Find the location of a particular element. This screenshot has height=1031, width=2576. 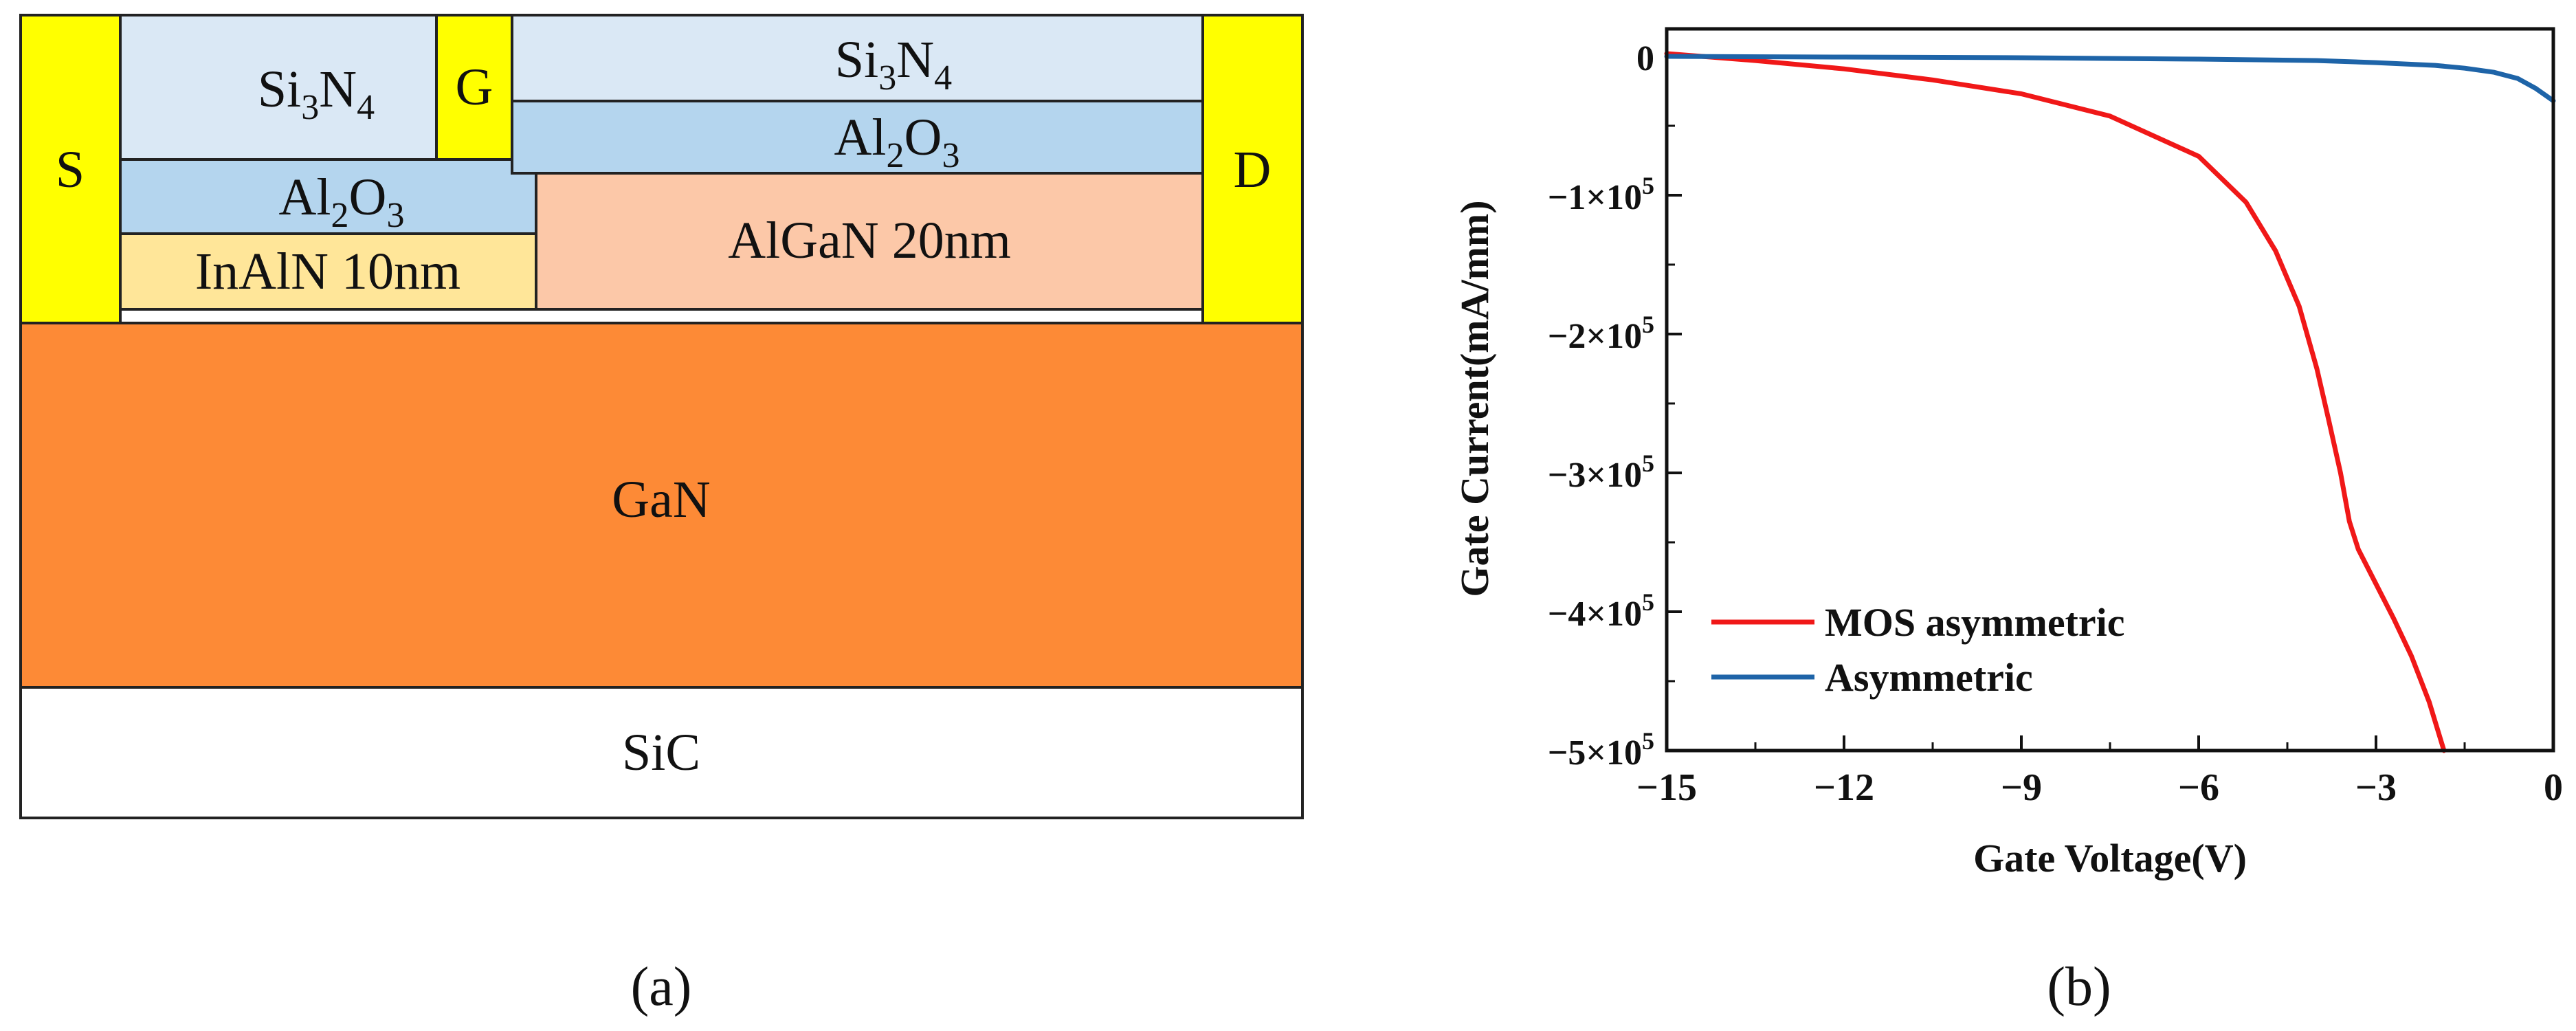

series-line-asymmetric is located at coordinates (2110, 79).